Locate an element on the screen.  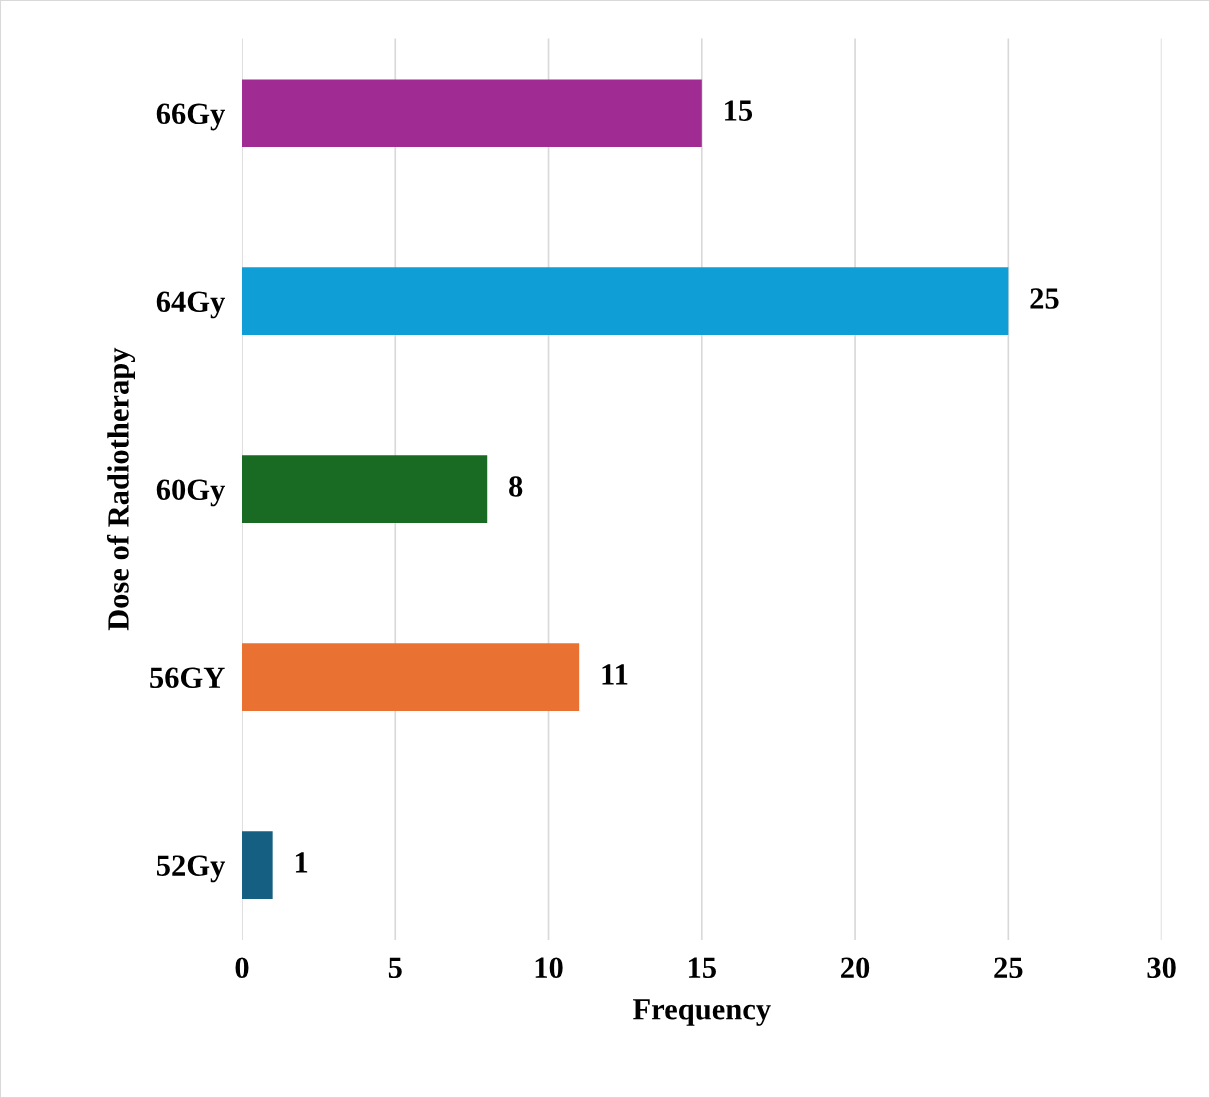
x-tick-label: 5 is located at coordinates (395, 968).